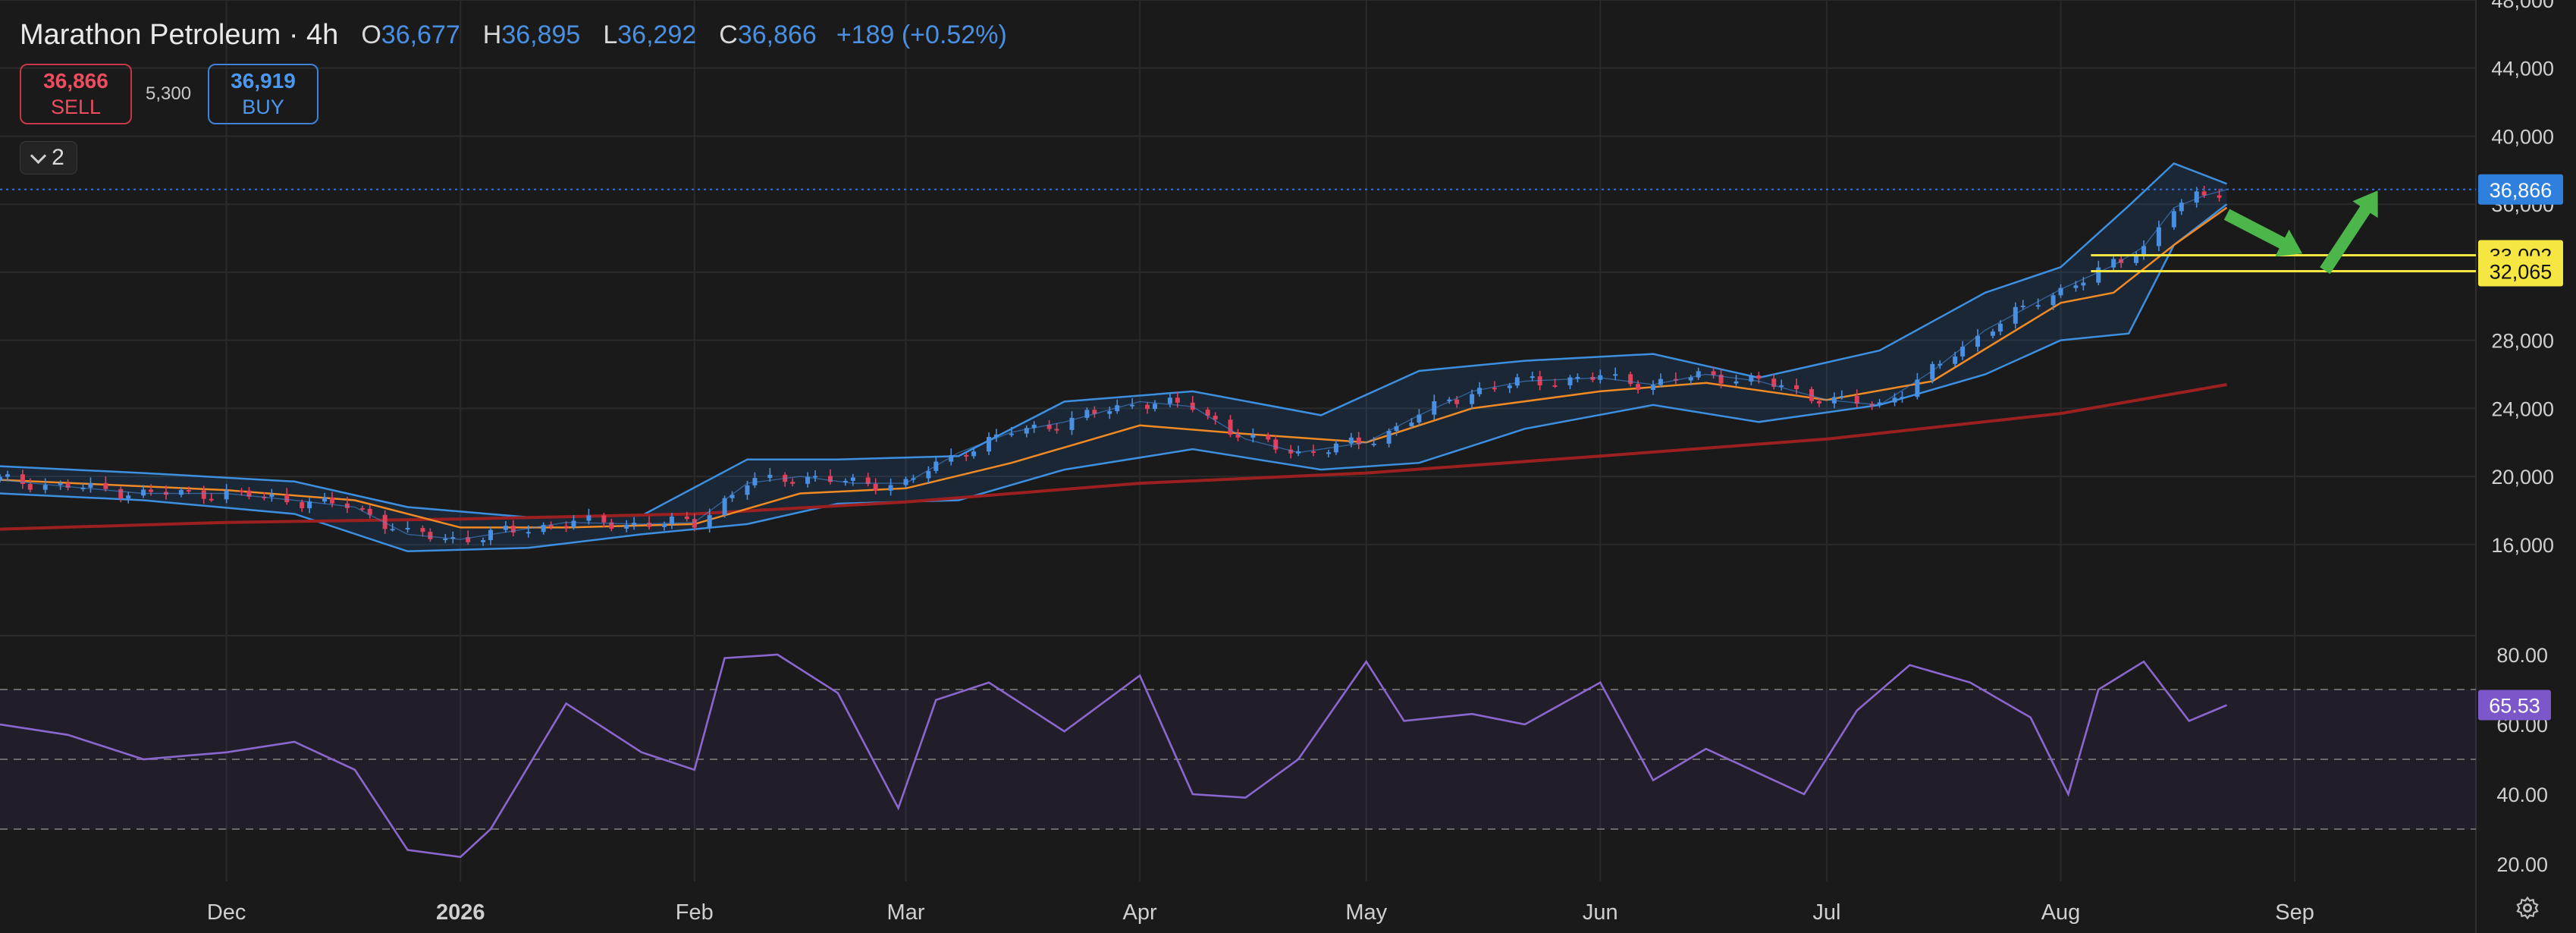 This screenshot has height=933, width=2576. Describe the element at coordinates (2522, 864) in the screenshot. I see `rsi-tick-label: 20.00` at that location.